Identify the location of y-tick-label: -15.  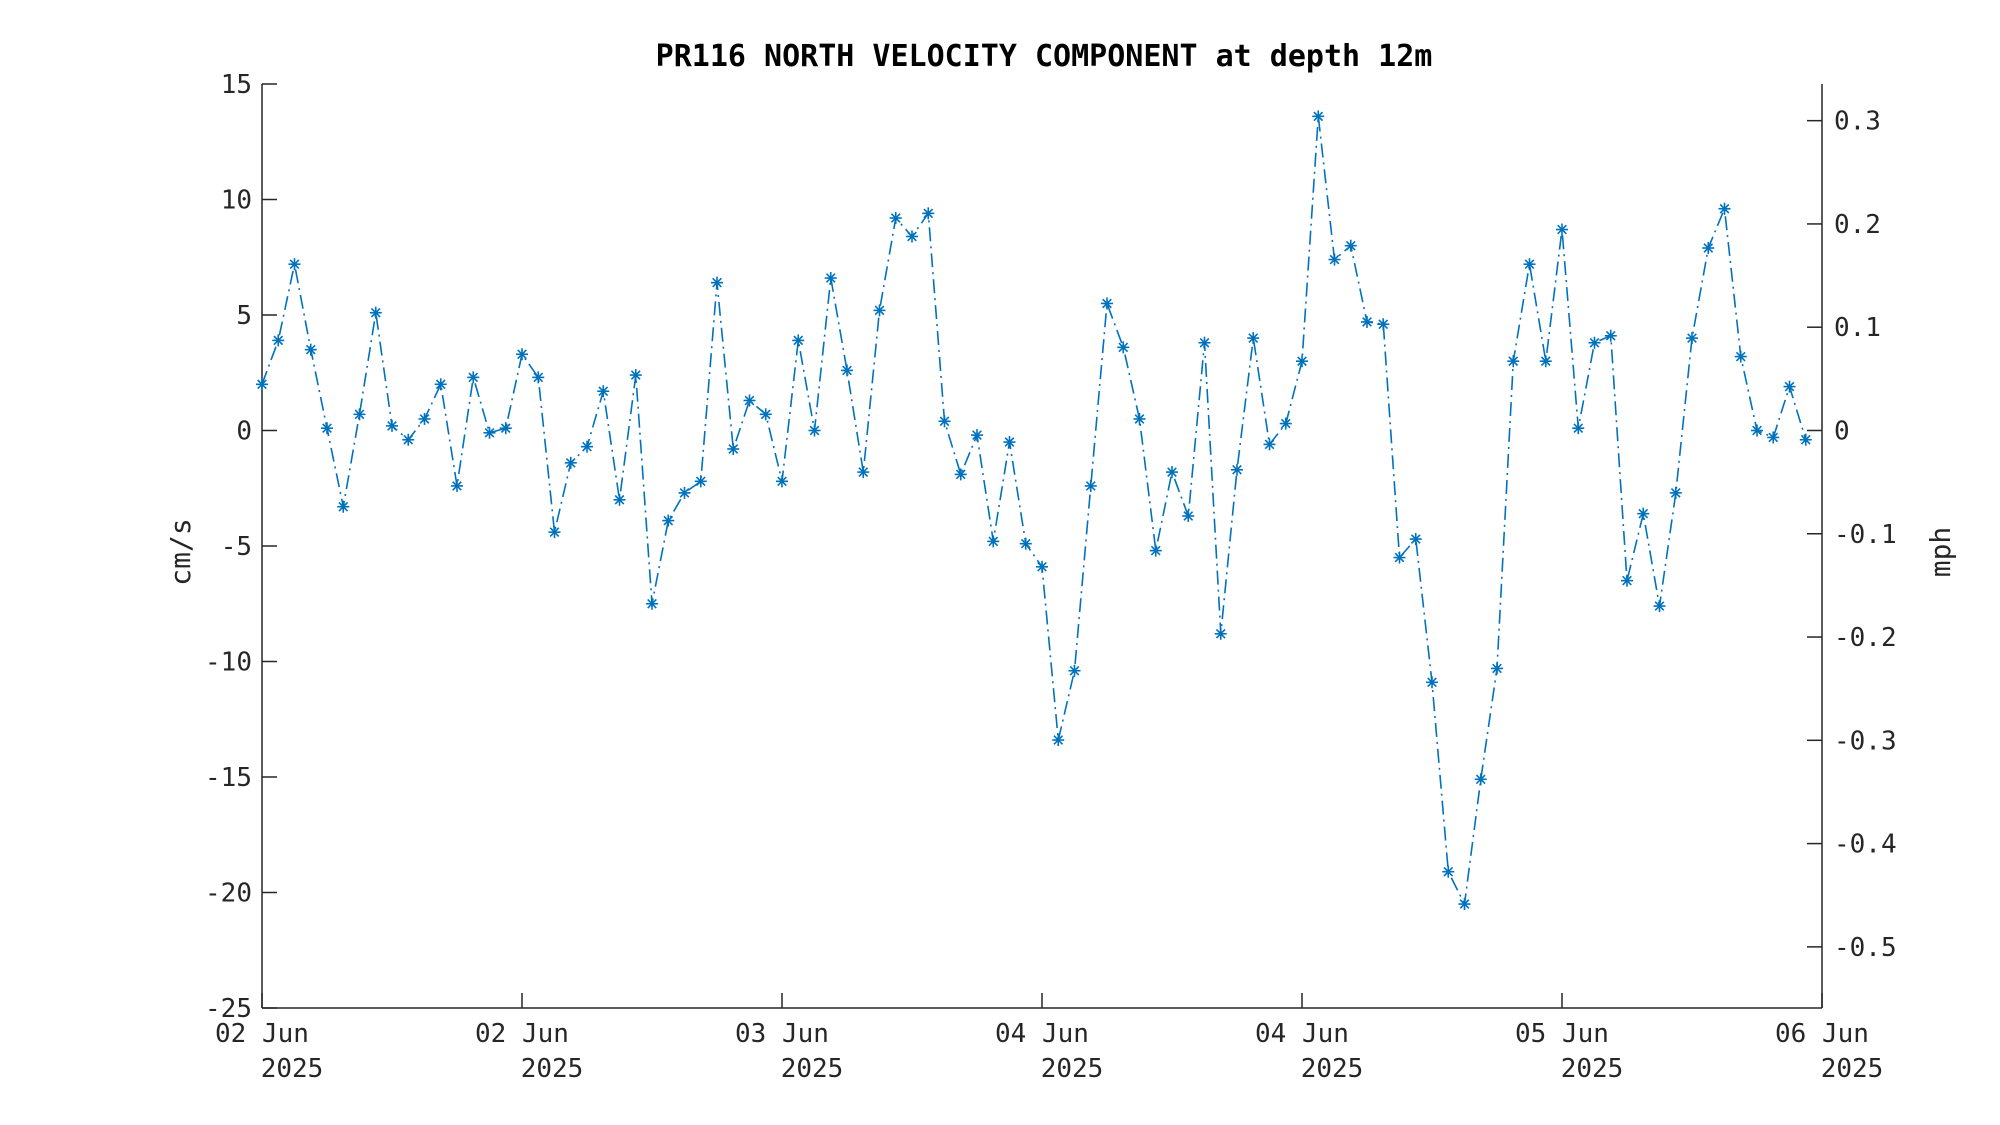
(228, 778).